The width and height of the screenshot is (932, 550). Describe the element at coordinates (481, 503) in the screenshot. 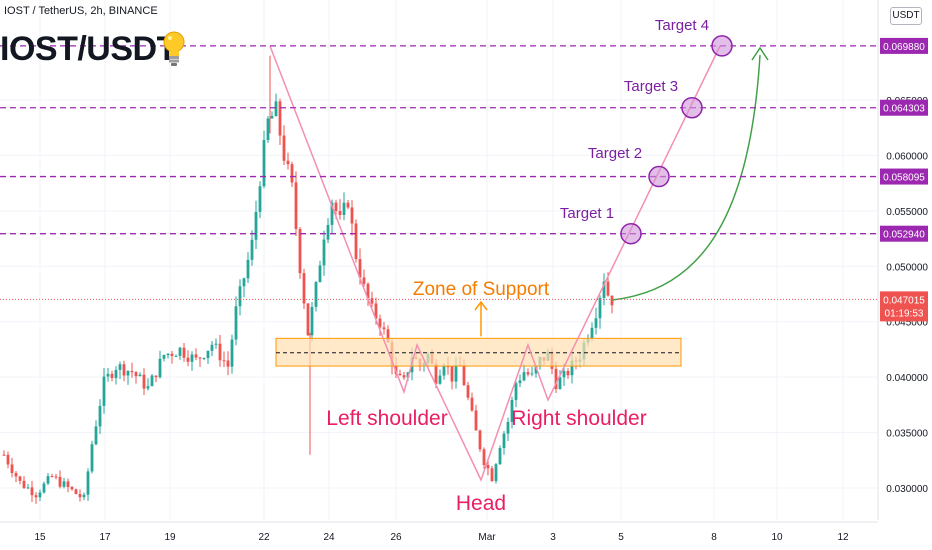

I see `pattern-label-head: Head` at that location.